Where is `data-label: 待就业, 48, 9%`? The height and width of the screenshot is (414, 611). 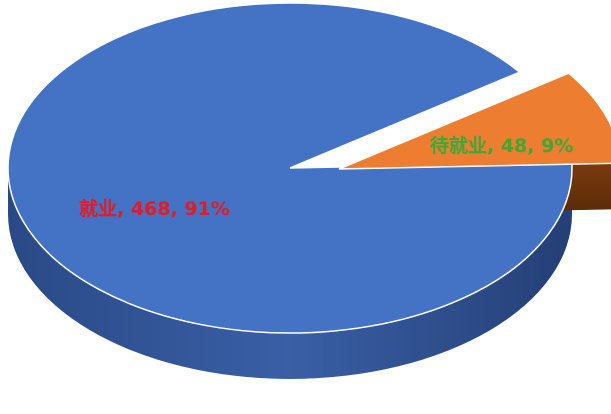 data-label: 待就业, 48, 9% is located at coordinates (501, 145).